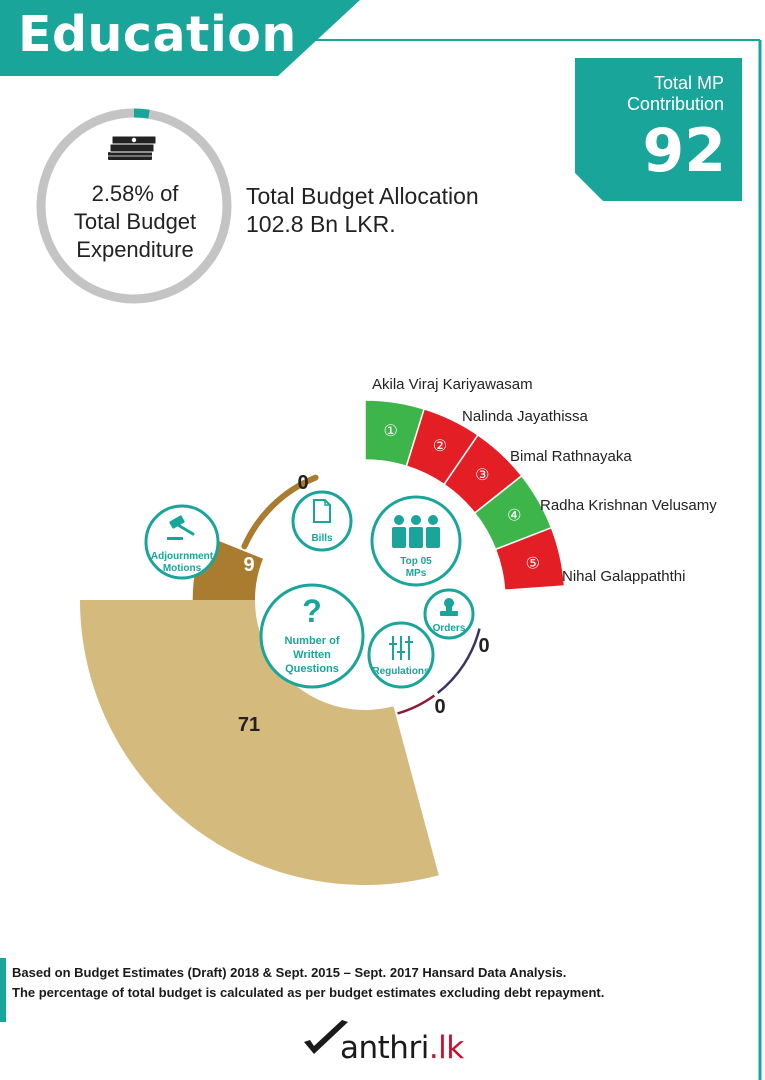 The height and width of the screenshot is (1080, 765). I want to click on orders-value-label: 0, so click(483, 646).